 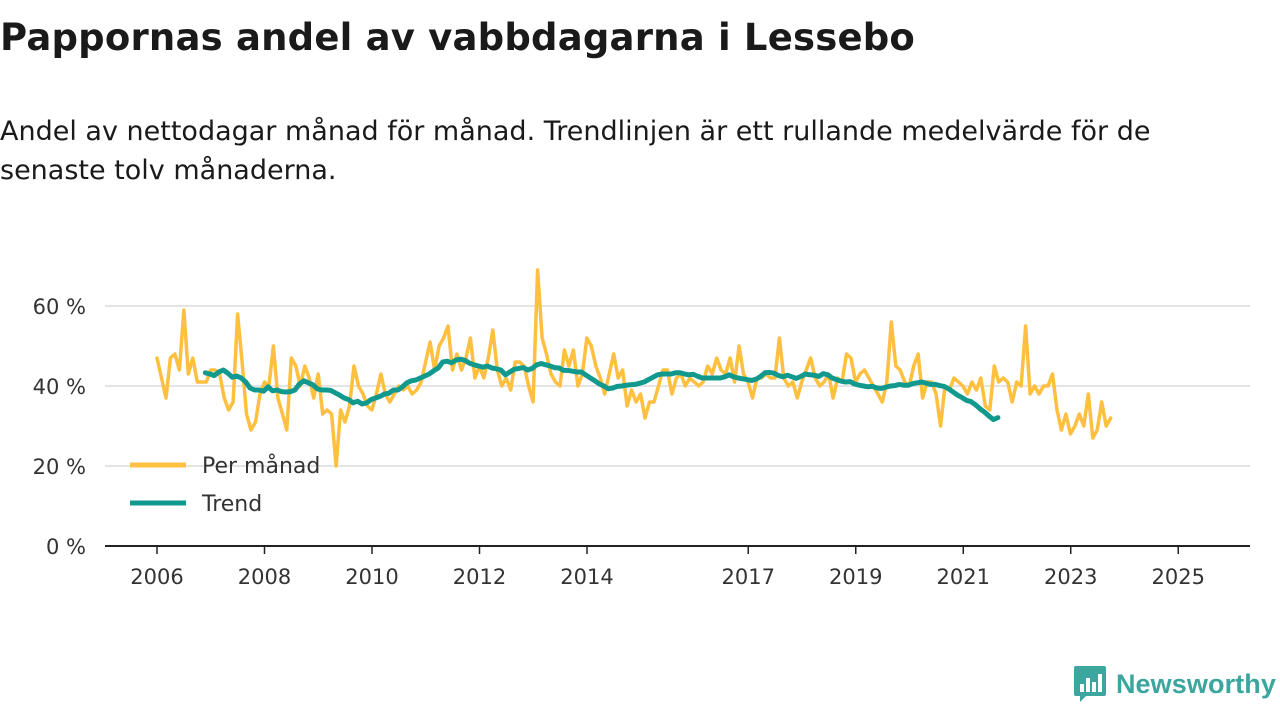 I want to click on brand-name: Newsworthy, so click(x=1195, y=683).